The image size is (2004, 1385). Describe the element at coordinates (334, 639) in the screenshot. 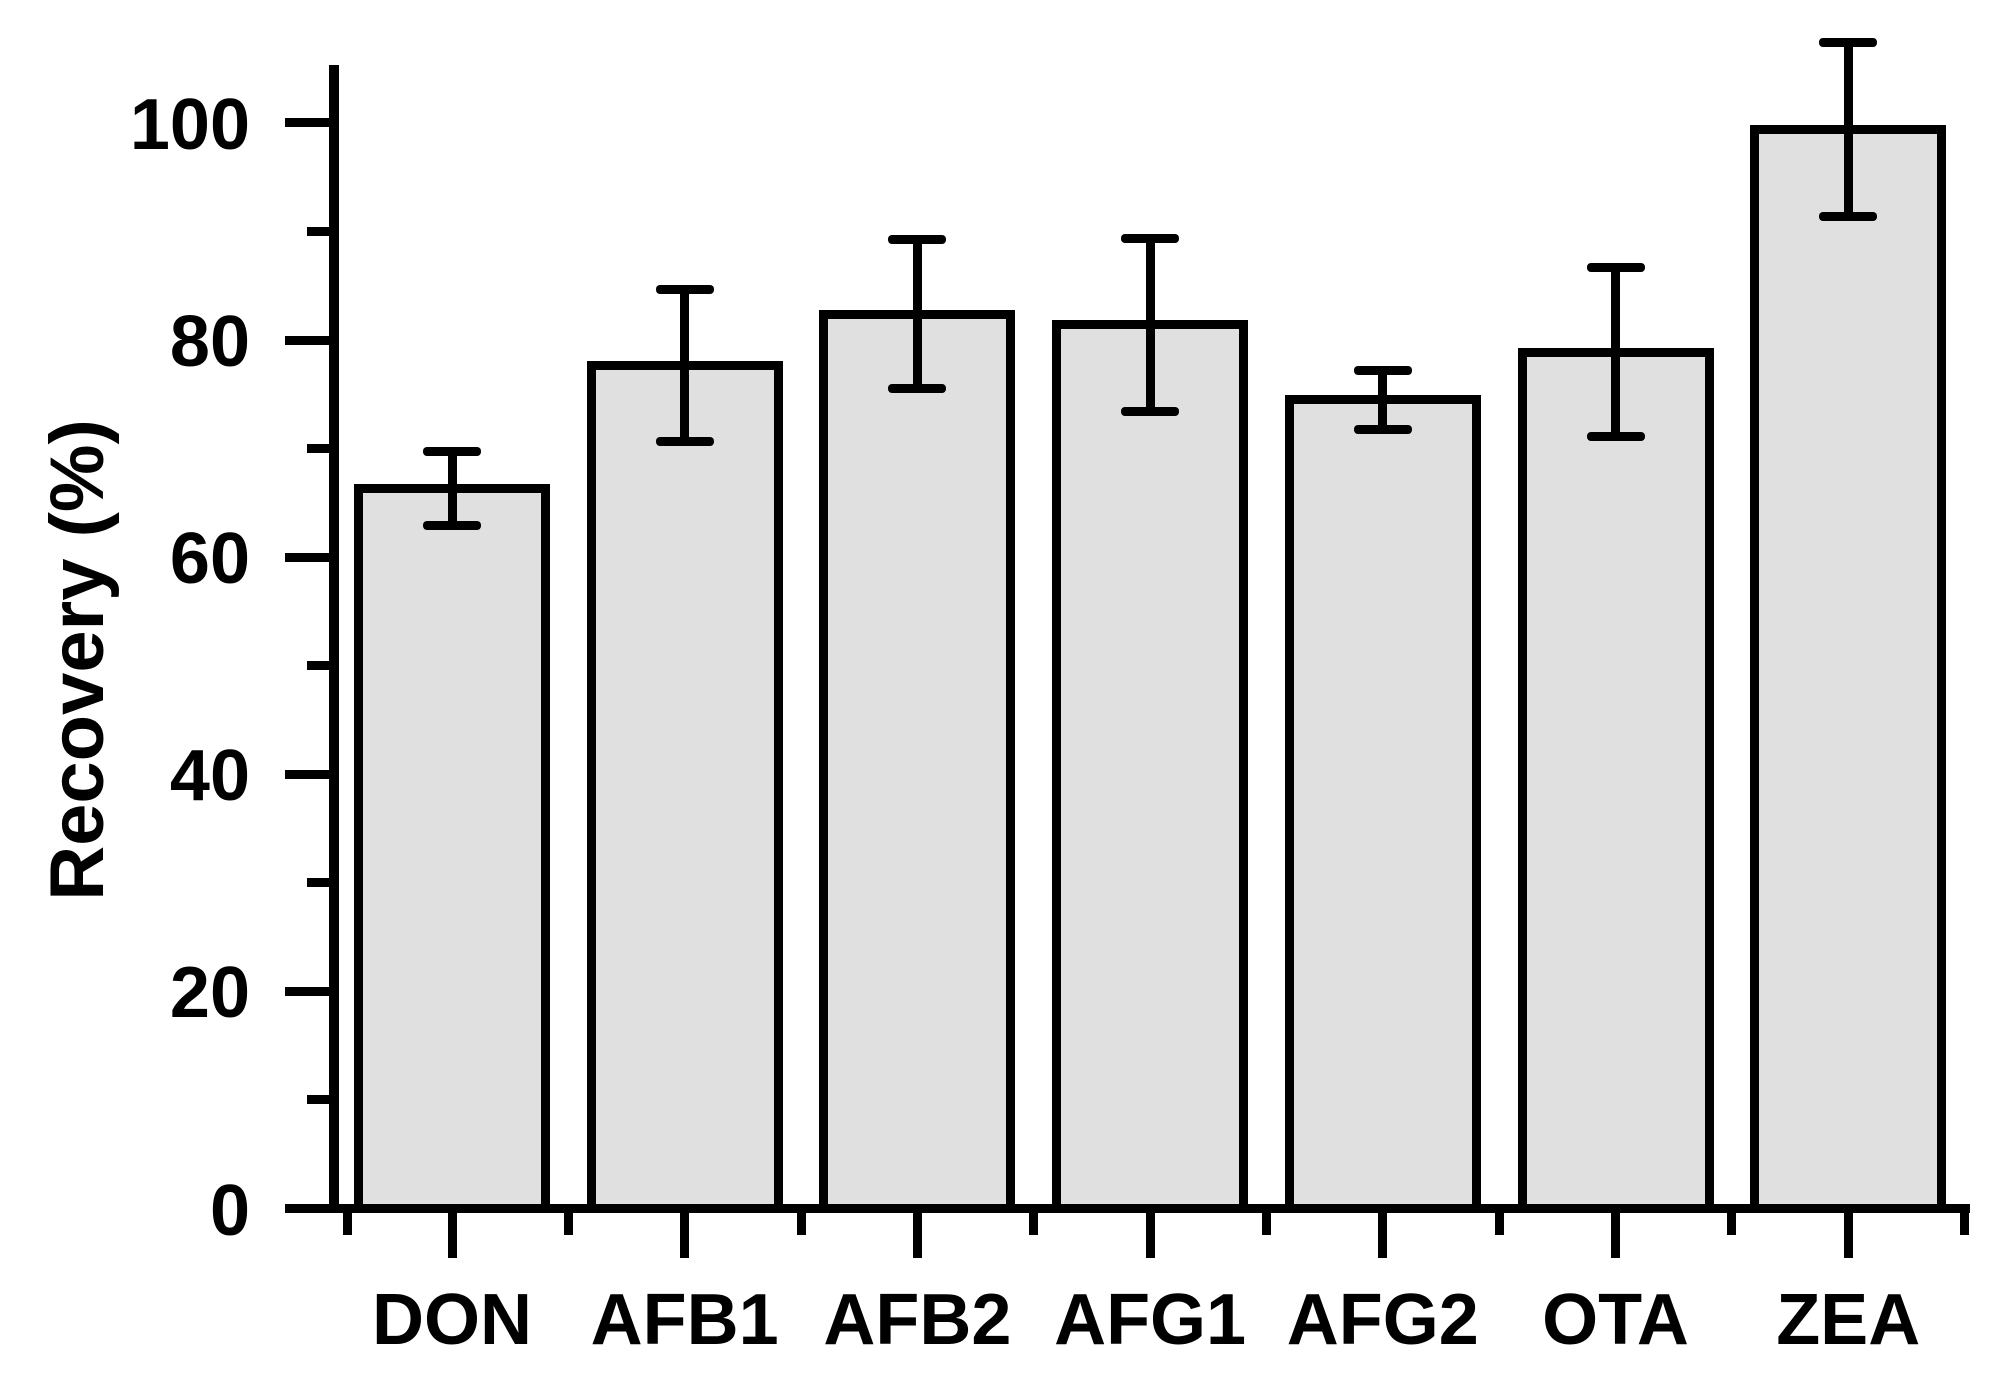

I see `y-axis-line` at that location.